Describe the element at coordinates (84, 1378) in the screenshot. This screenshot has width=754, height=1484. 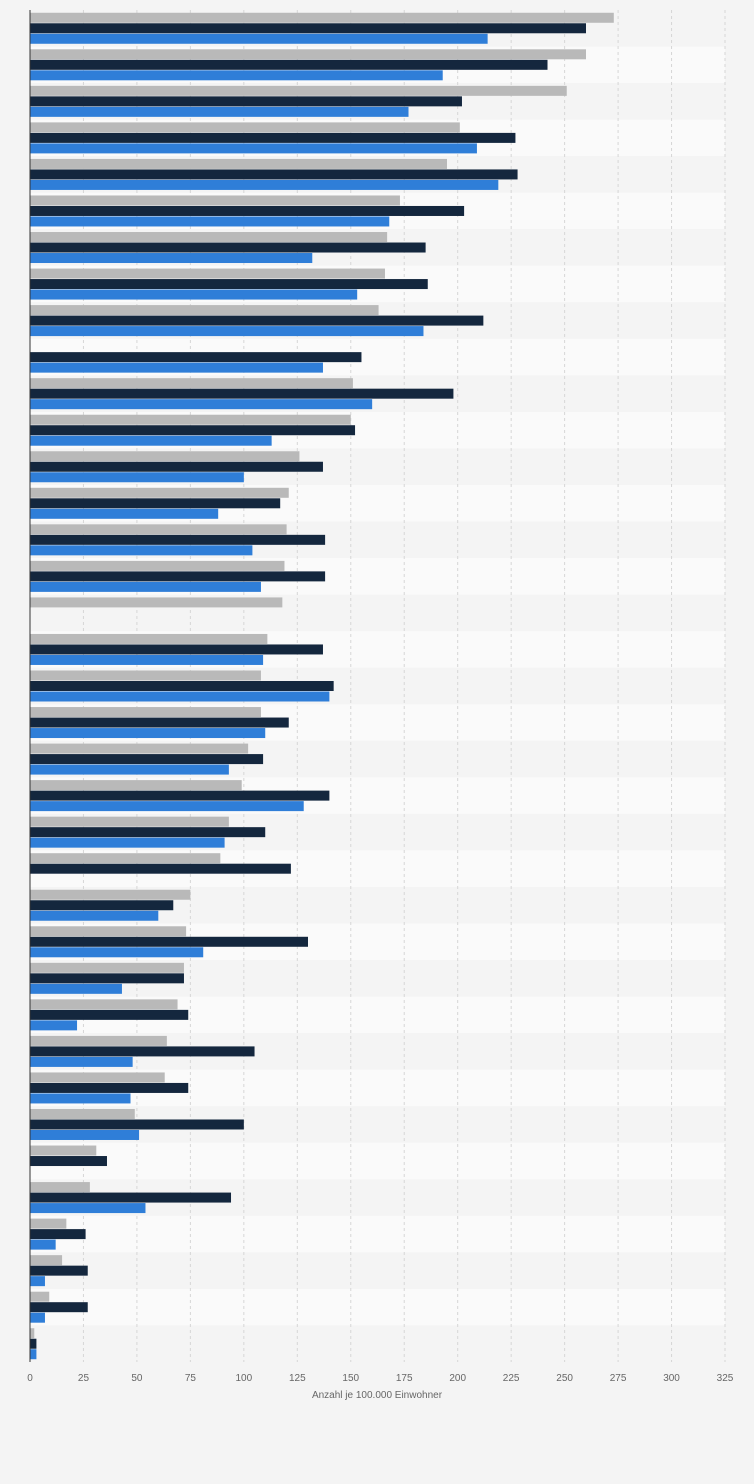
I see `x-tick-label: 25` at that location.